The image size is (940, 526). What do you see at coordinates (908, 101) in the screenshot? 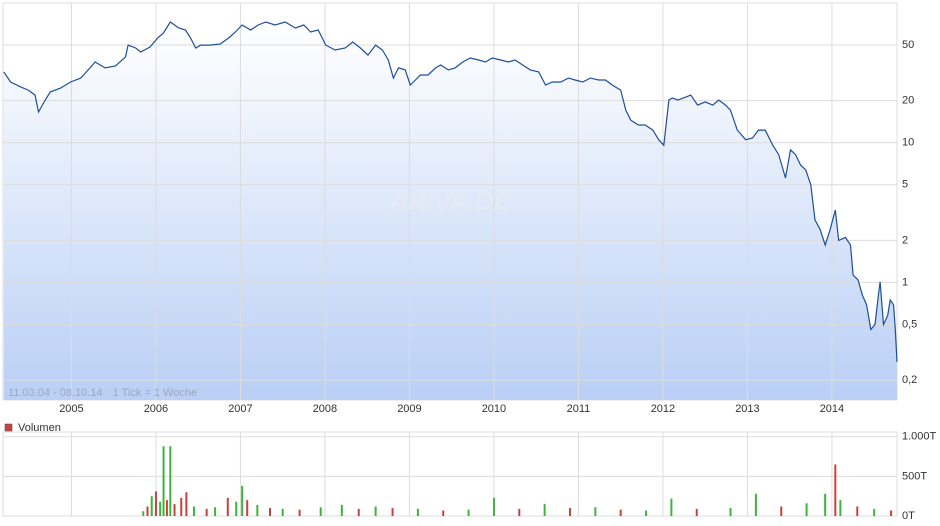
I see `y-tick-label: 20` at bounding box center [908, 101].